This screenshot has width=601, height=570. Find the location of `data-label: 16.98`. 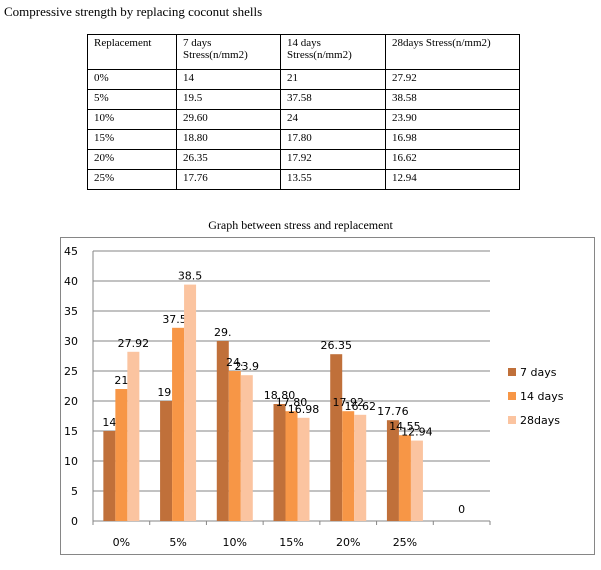

data-label: 16.98 is located at coordinates (304, 409).